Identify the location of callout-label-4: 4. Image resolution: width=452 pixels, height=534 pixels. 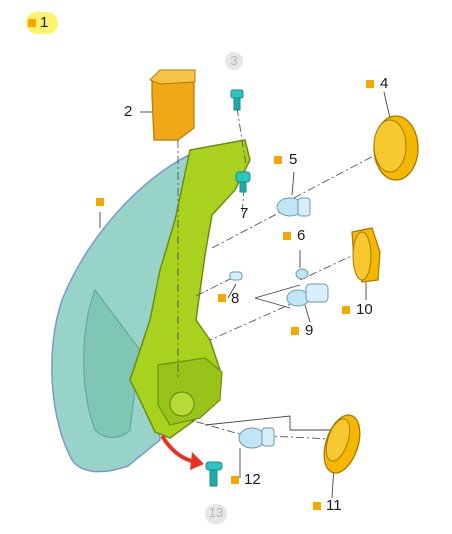
(384, 83).